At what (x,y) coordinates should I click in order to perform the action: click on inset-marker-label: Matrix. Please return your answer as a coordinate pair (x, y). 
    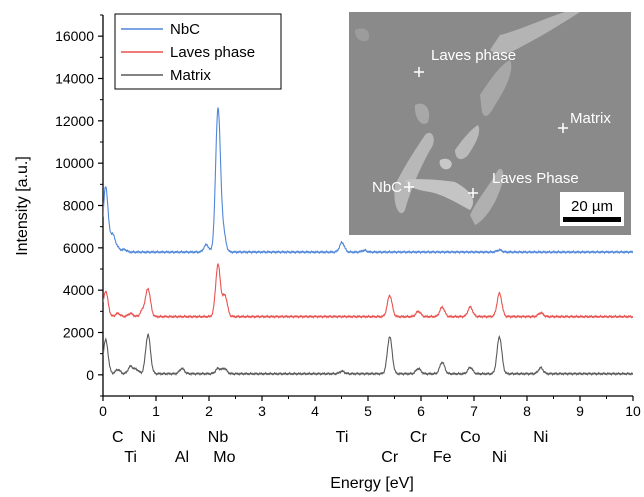
    Looking at the image, I should click on (590, 118).